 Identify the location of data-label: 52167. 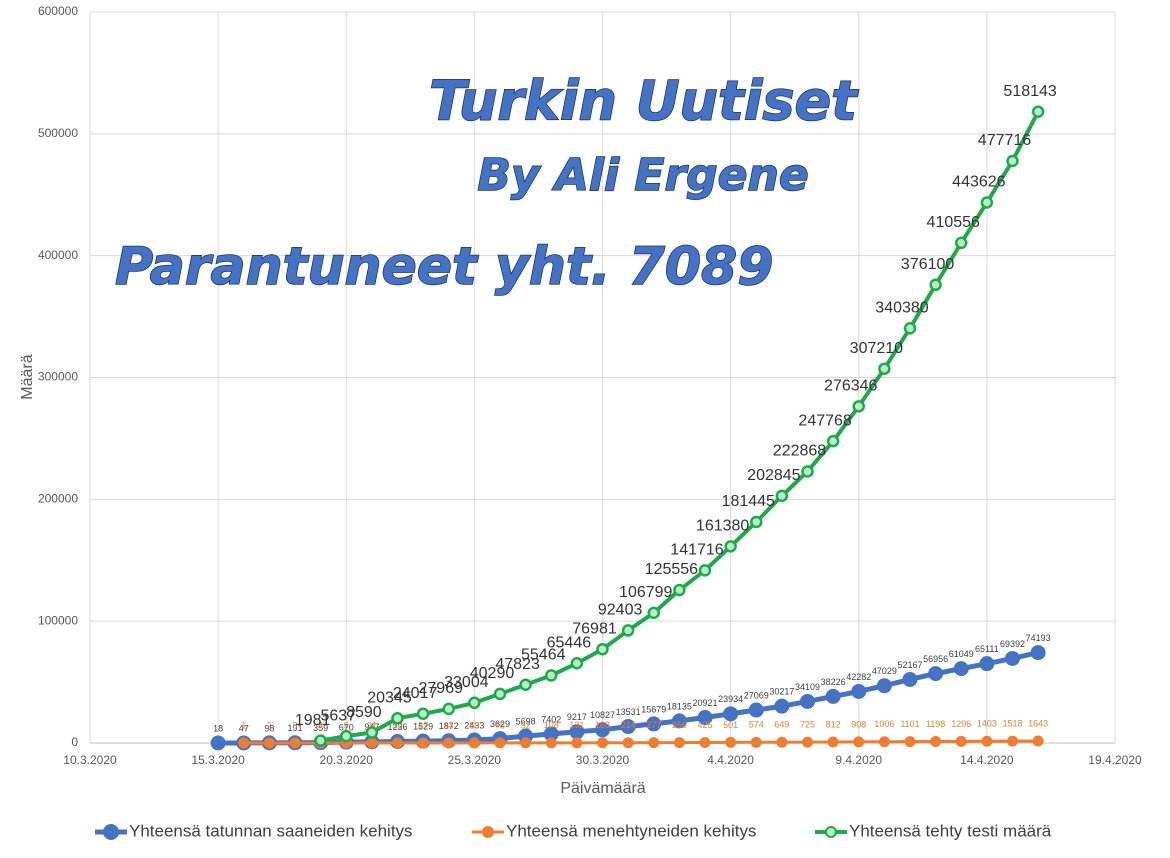
(909, 665).